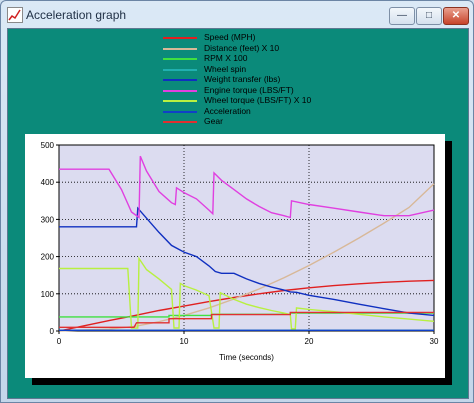  I want to click on y-tick-label: 500, so click(48, 145).